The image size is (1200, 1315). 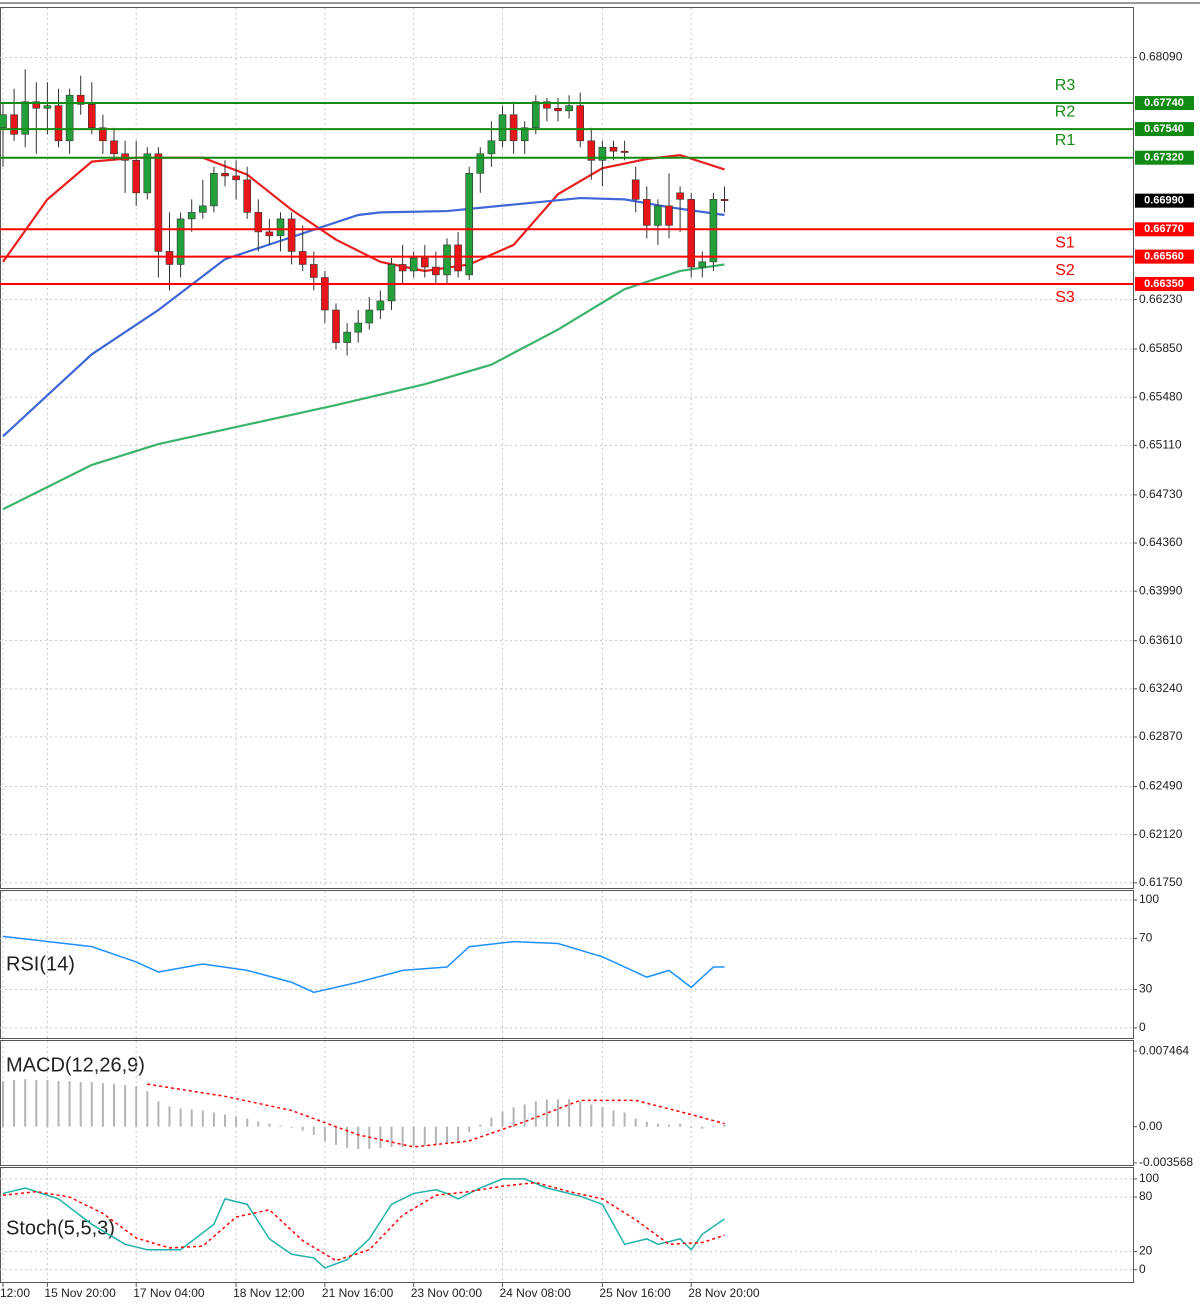 I want to click on y-tick-label: 0.65480, so click(x=1161, y=396).